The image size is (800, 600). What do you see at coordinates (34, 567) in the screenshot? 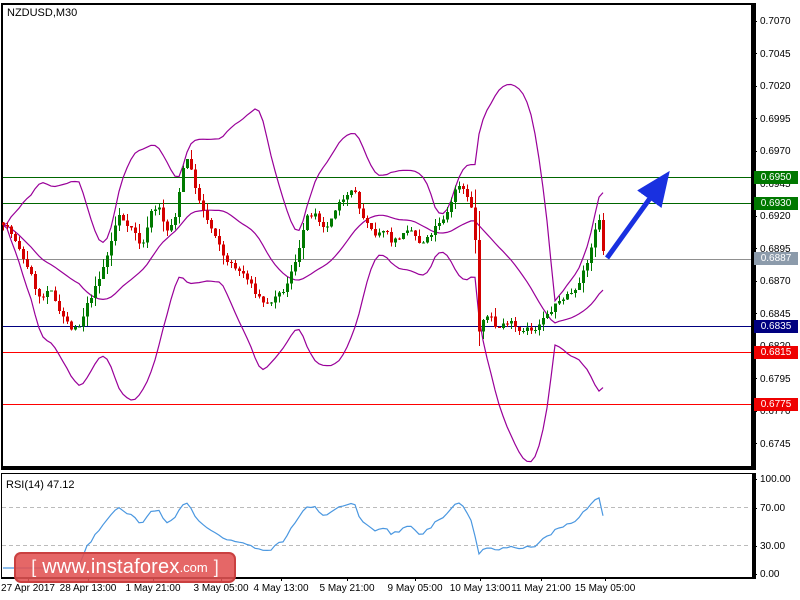
I see `logo-bracket-left: [` at bounding box center [34, 567].